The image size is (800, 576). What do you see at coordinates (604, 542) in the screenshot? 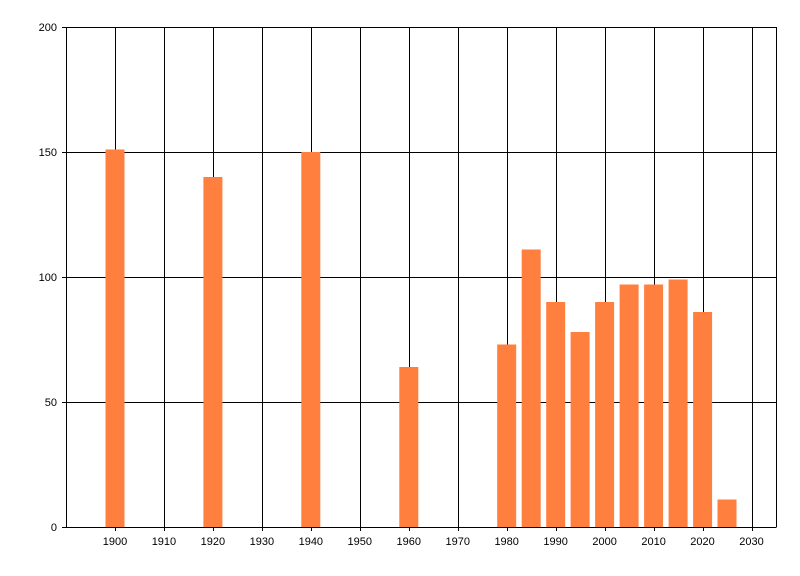
I see `x-tick-label-2000: 2000` at bounding box center [604, 542].